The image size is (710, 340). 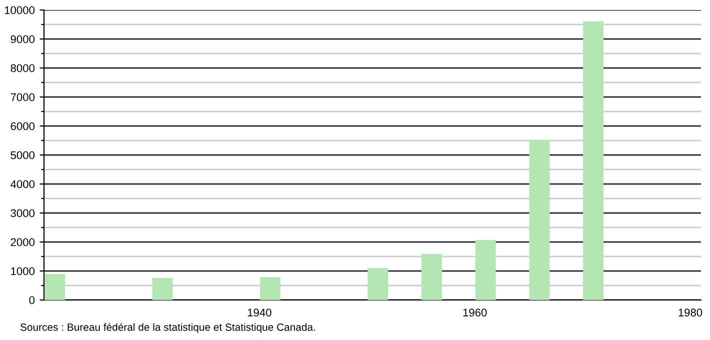 What do you see at coordinates (22, 126) in the screenshot?
I see `y-tick-label: 6000` at bounding box center [22, 126].